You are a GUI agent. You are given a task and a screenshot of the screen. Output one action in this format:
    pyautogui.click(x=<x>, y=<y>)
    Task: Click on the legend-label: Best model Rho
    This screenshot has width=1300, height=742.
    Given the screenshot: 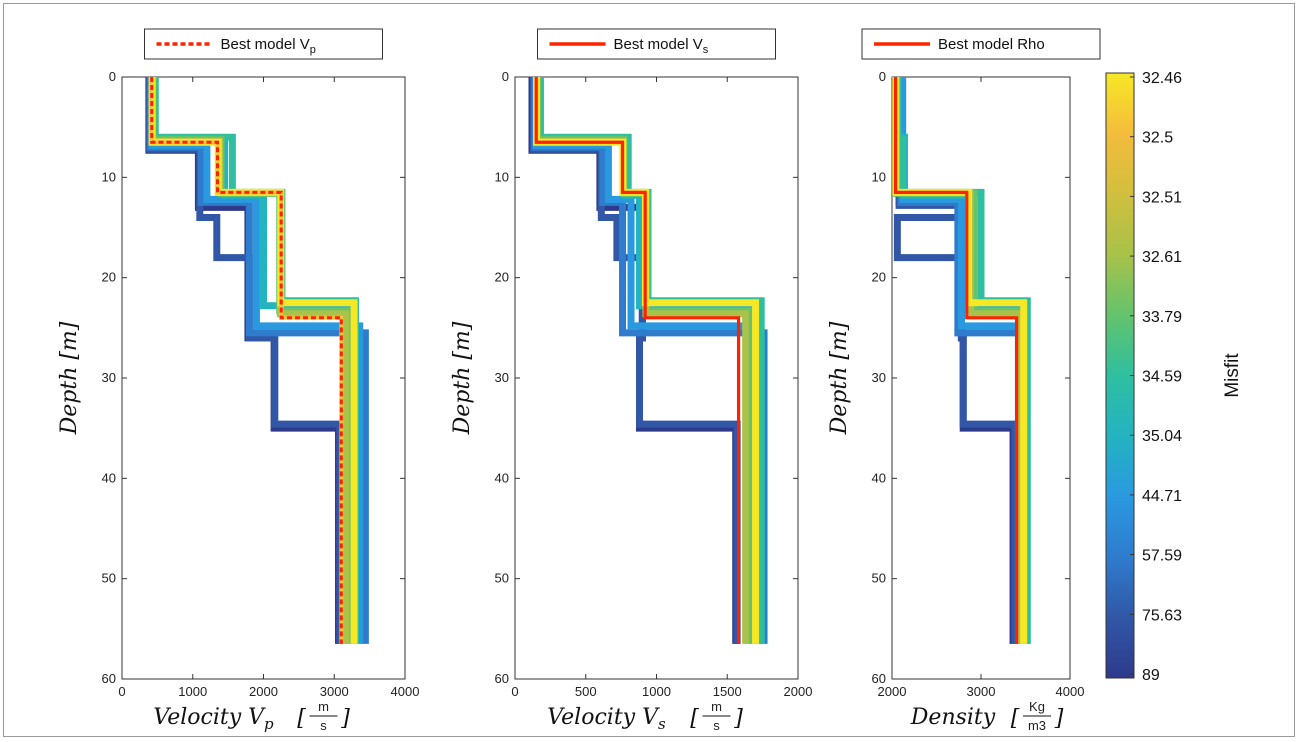 What is the action you would take?
    pyautogui.click(x=991, y=44)
    